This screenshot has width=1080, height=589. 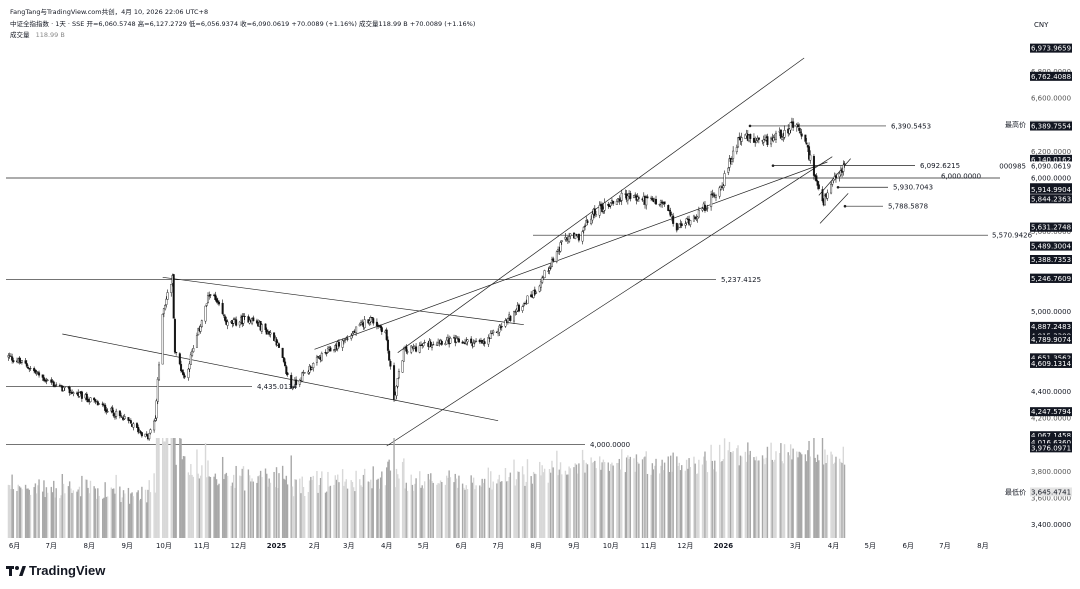 I want to click on price-tag: 4,609.1314, so click(x=1051, y=364).